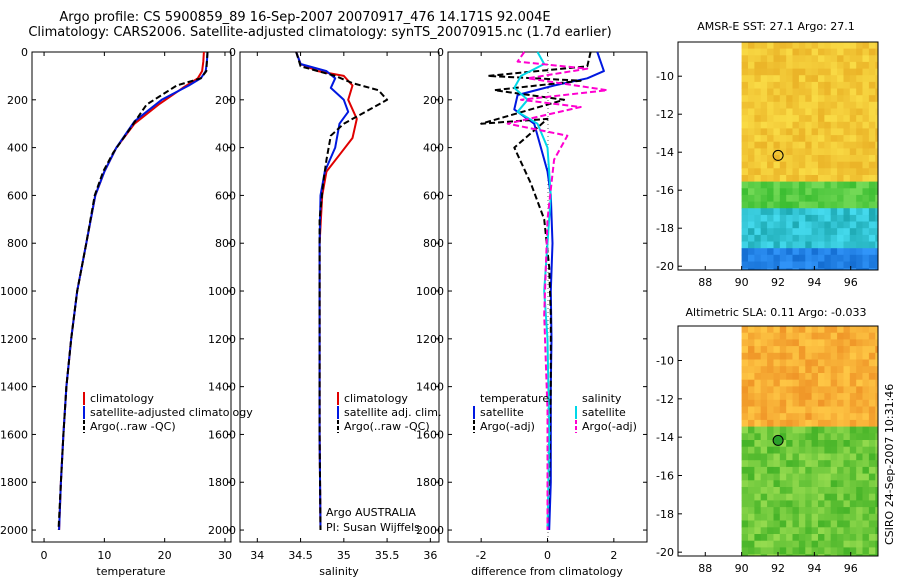  I want to click on y-tick-label: -20, so click(665, 266).